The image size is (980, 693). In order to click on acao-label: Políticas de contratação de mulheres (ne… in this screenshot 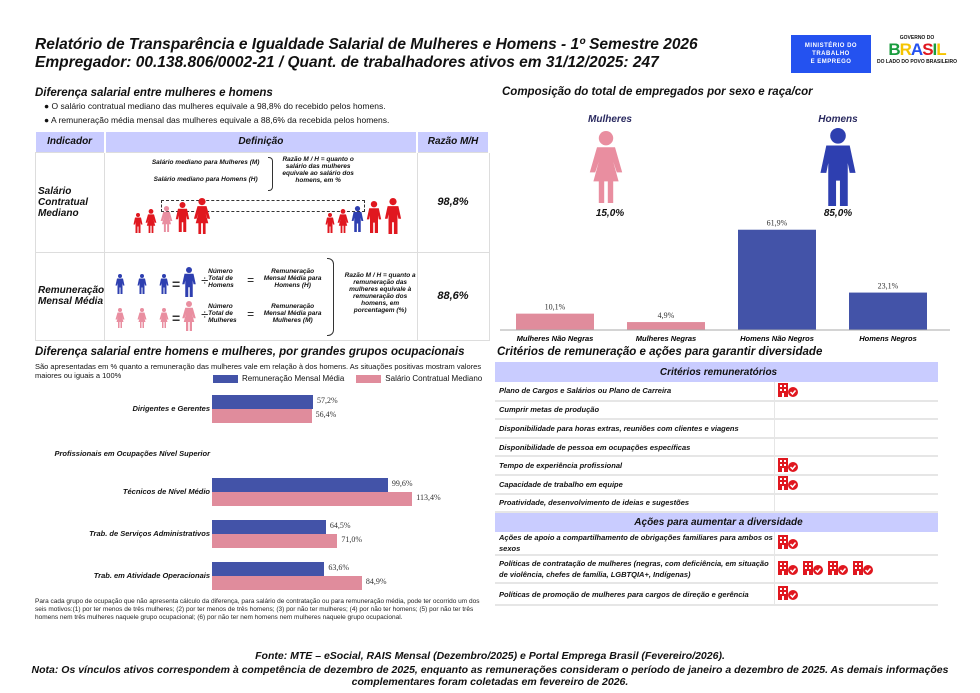, I will do `click(634, 570)`.